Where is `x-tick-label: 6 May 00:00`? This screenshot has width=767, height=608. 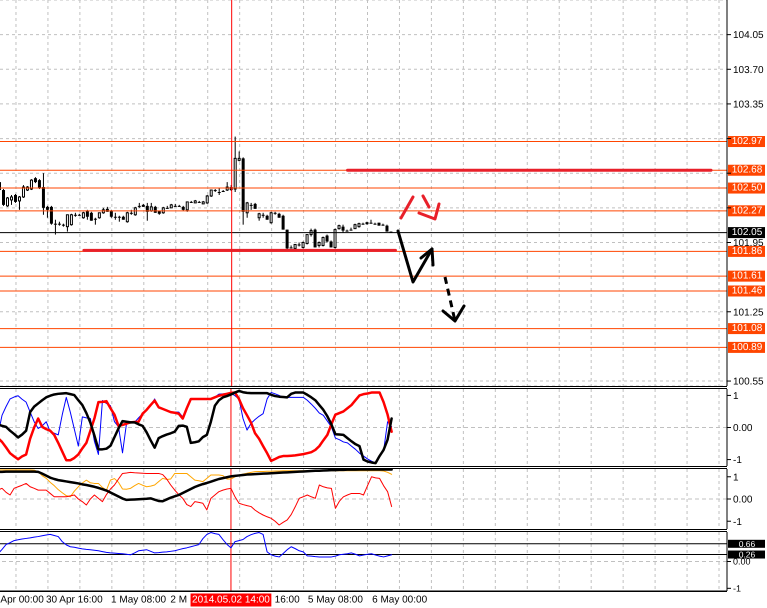 x-tick-label: 6 May 00:00 is located at coordinates (400, 600).